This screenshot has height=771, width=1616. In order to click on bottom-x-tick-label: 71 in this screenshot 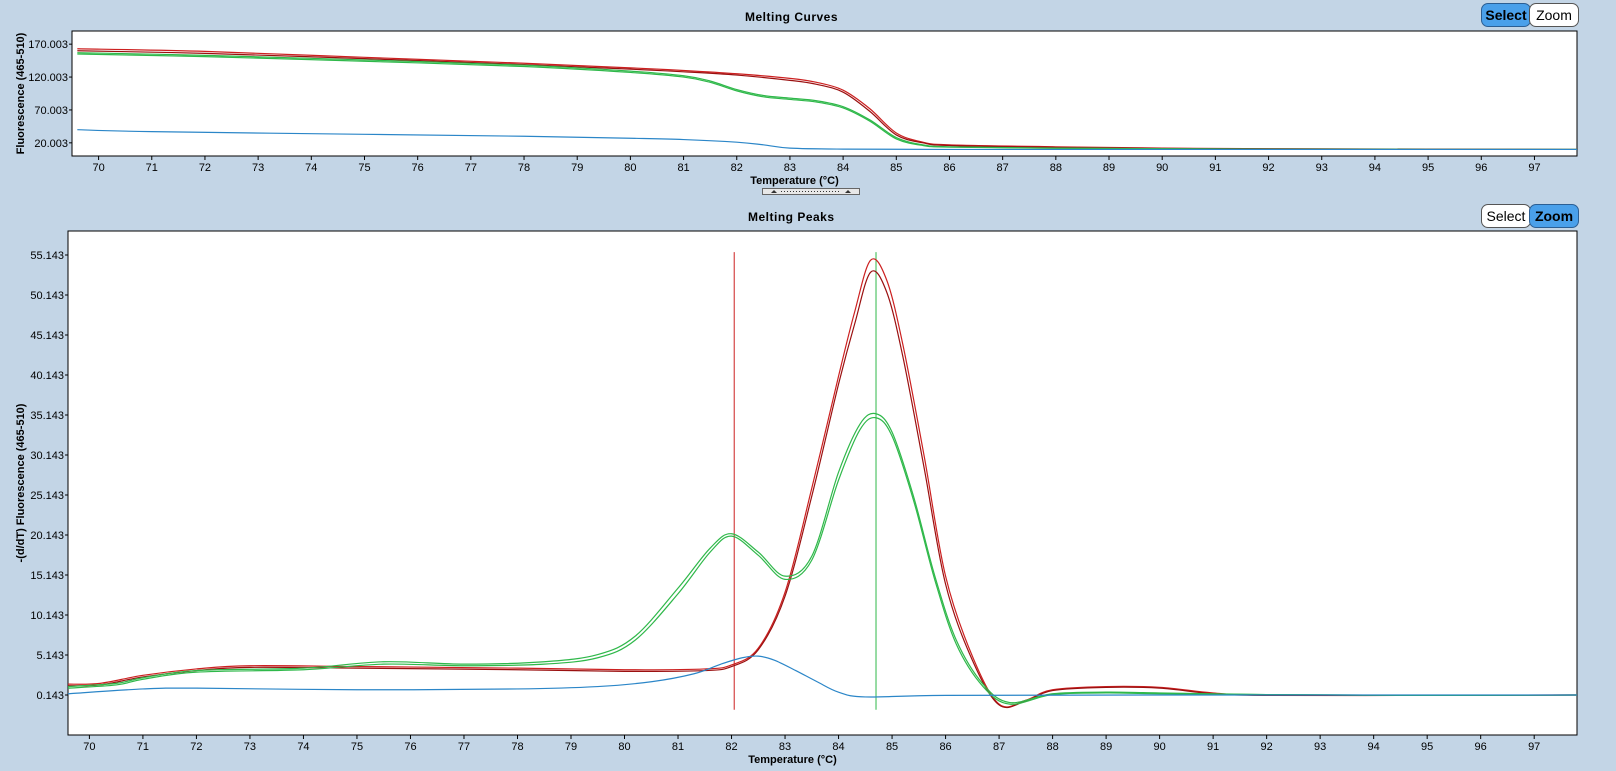, I will do `click(143, 747)`.